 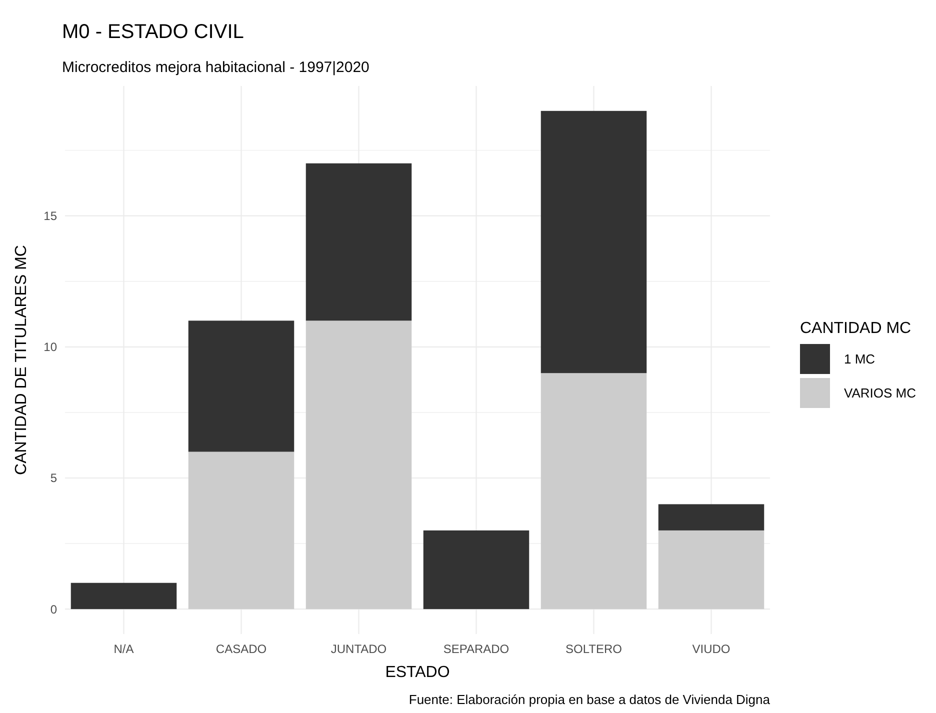 I want to click on x-tick-label: VIUDO, so click(x=711, y=649).